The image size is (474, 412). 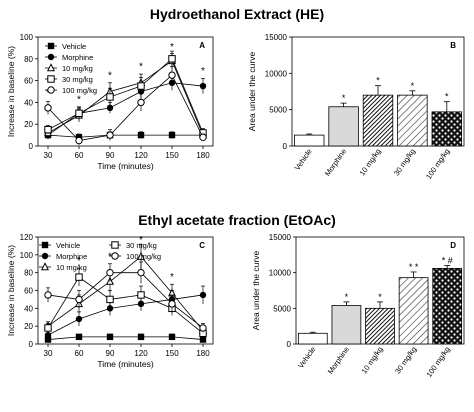 I want to click on series-100-mg-kg, so click(x=125, y=105).